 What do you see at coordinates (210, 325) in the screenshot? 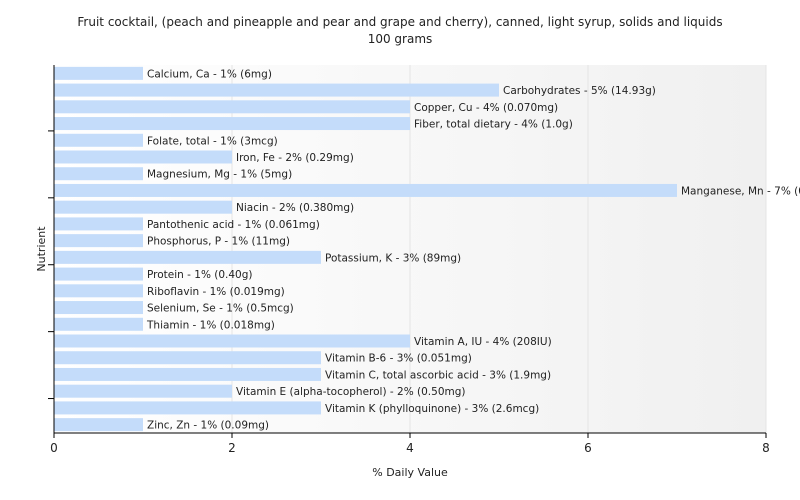
I see `bar-label: Thiamin - 1% (0.018mg)` at bounding box center [210, 325].